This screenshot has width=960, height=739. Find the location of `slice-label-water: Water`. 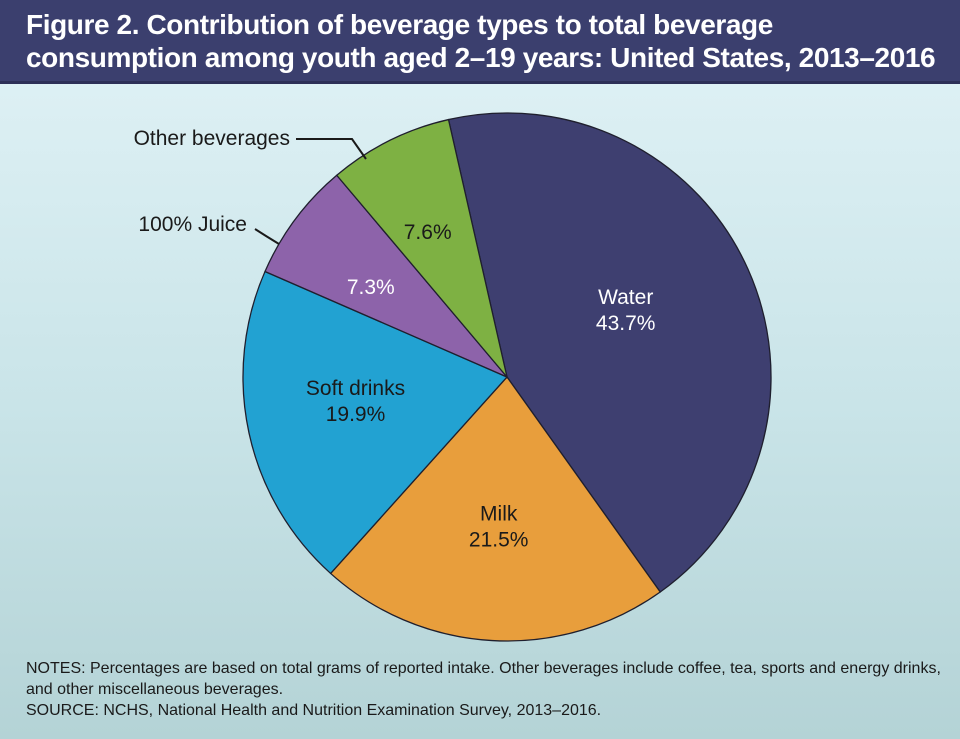

slice-label-water: Water is located at coordinates (625, 297).